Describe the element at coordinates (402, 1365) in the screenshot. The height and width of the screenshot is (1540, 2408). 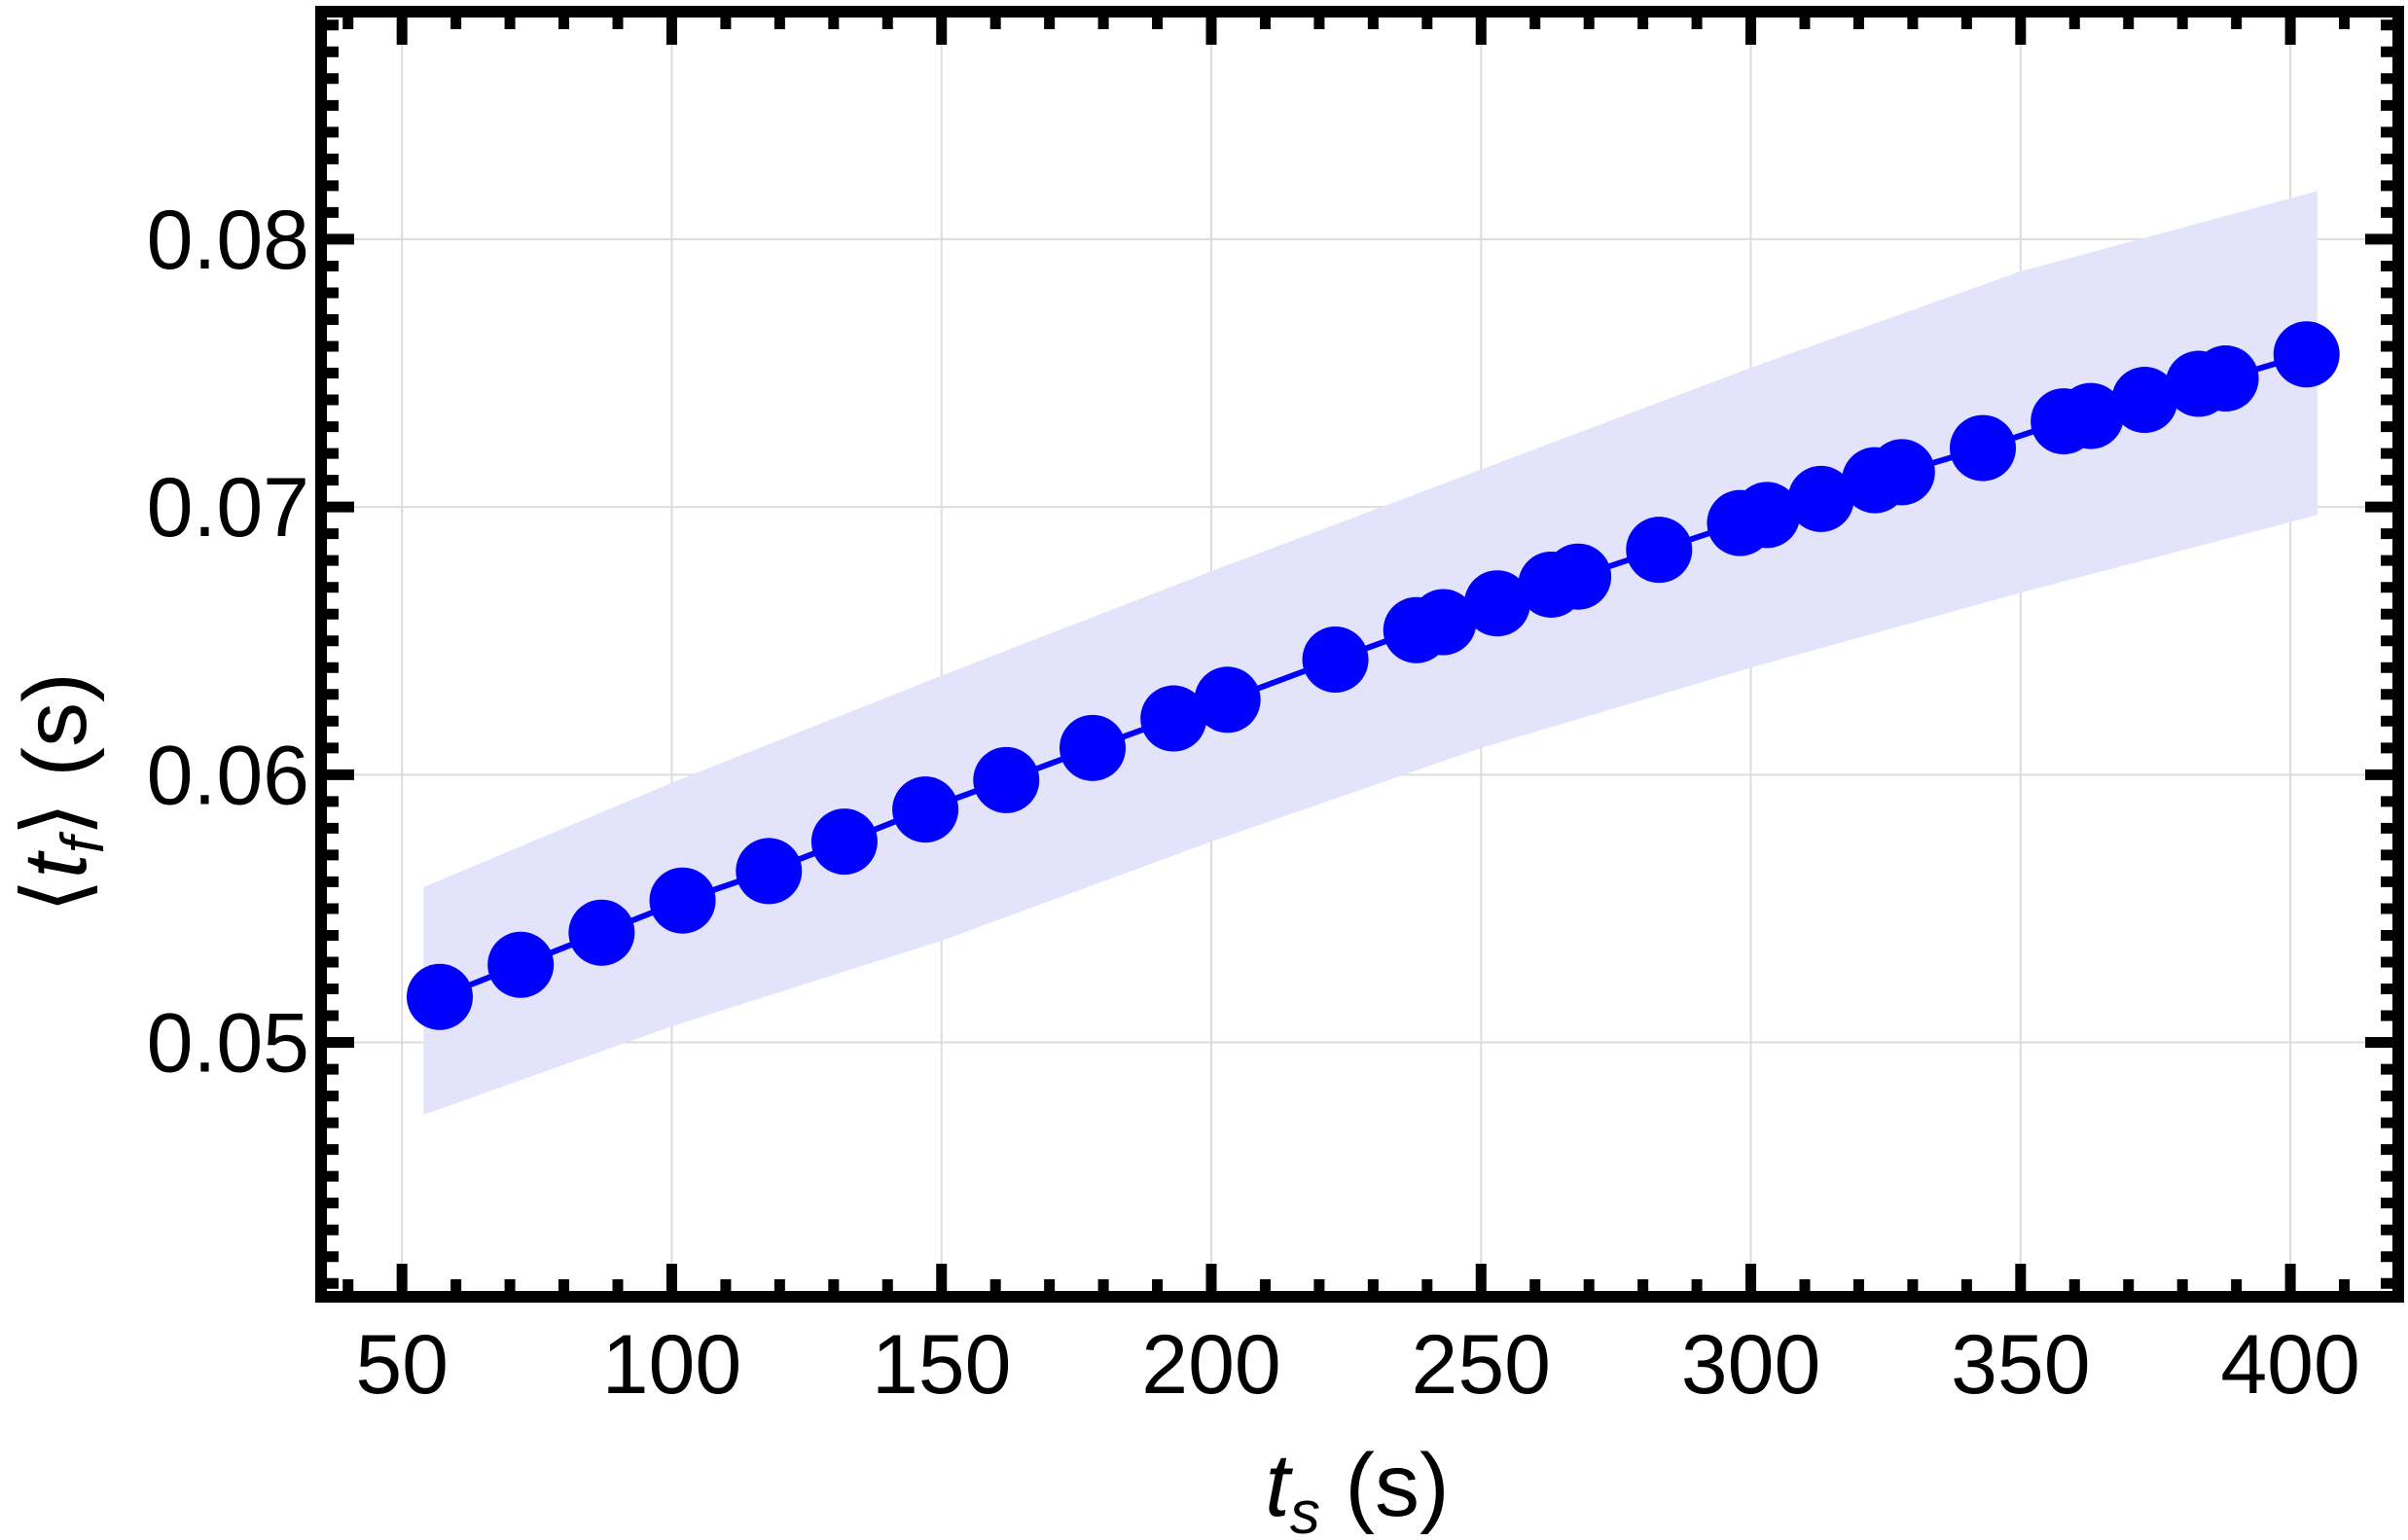
I see `x-tick-label: 50` at that location.